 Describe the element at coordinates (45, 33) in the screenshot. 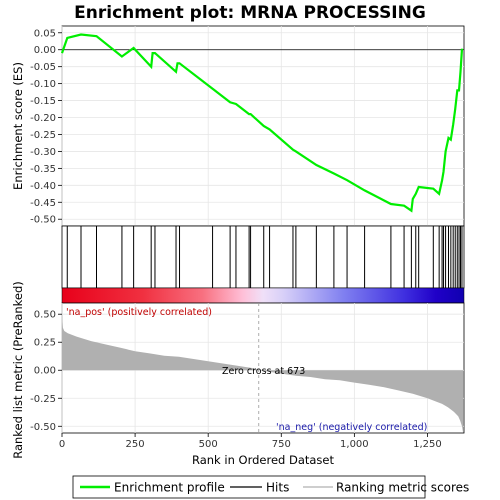

I see `es-y-tick-label: 0.05` at that location.